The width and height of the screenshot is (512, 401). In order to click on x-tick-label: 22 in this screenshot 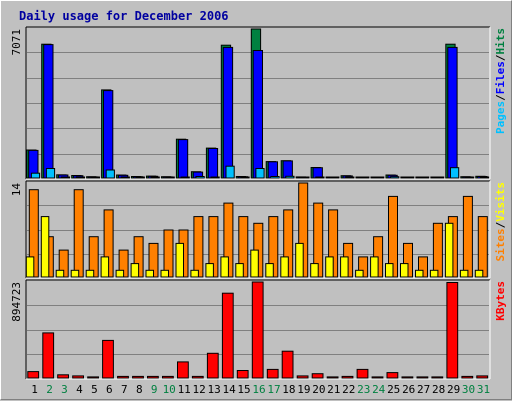, I will do `click(348, 389)`.